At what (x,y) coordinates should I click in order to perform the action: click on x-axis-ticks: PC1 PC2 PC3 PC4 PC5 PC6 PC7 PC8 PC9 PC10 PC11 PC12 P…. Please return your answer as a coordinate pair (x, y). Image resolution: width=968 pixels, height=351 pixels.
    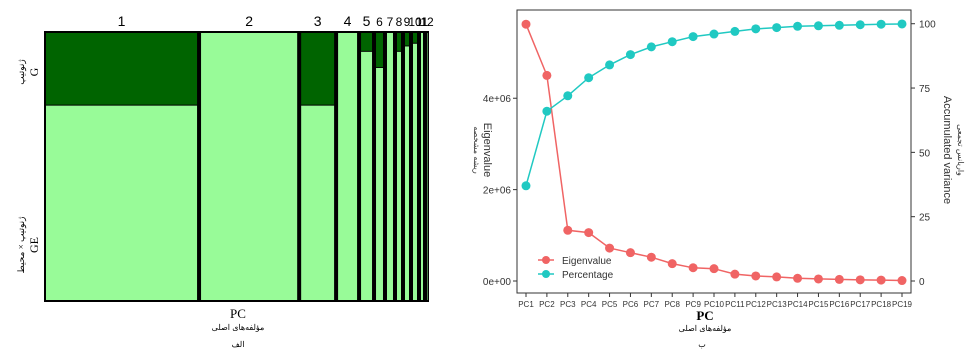
    Looking at the image, I should click on (715, 301).